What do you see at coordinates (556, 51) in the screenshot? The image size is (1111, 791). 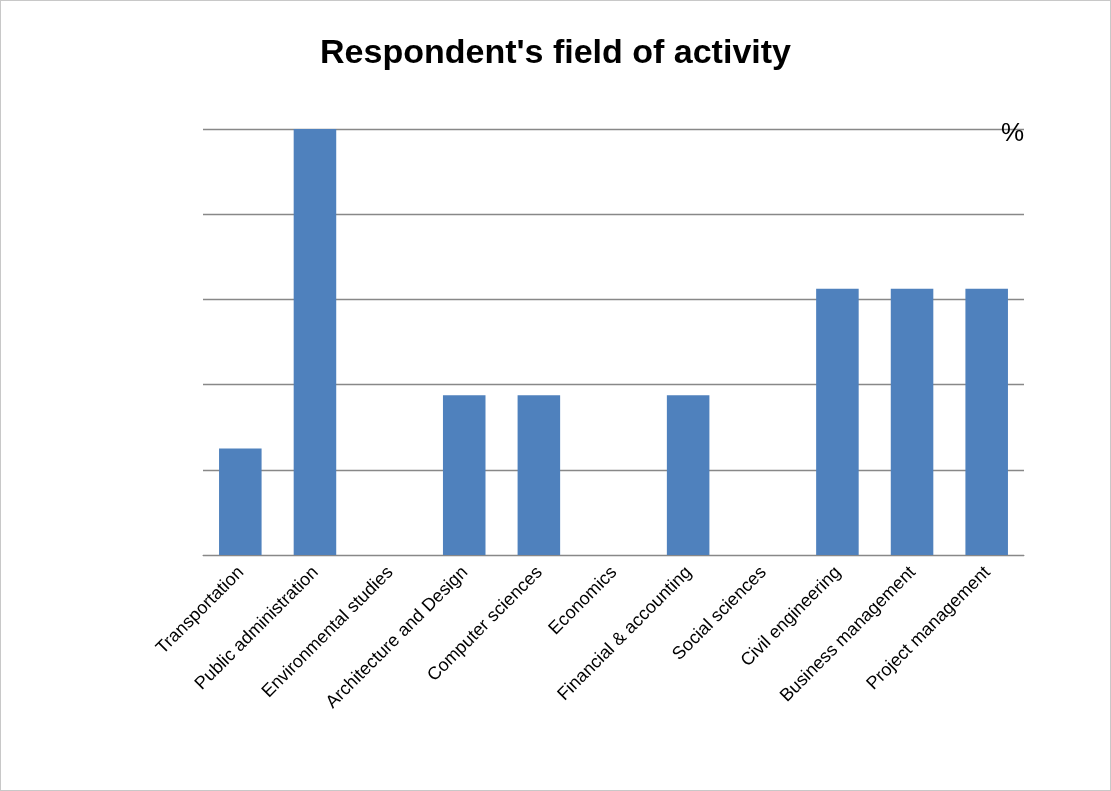 I see `chart-title: Respondent's field of activity` at bounding box center [556, 51].